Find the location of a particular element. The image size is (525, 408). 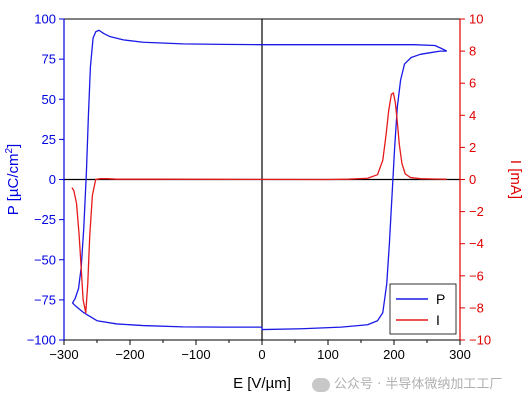

y-right-tick-label: 8 is located at coordinates (472, 51).